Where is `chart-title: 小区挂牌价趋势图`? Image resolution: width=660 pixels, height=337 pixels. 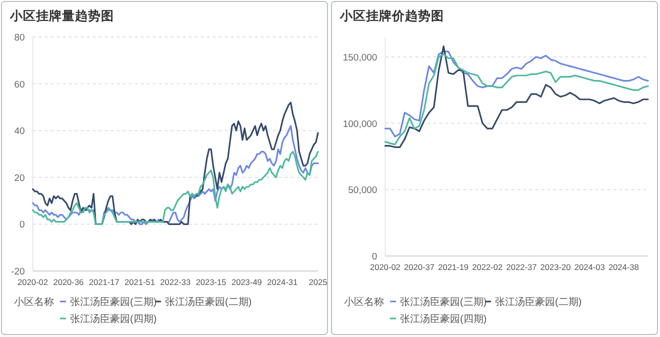
chart-title: 小区挂牌价趋势图 is located at coordinates (391, 15).